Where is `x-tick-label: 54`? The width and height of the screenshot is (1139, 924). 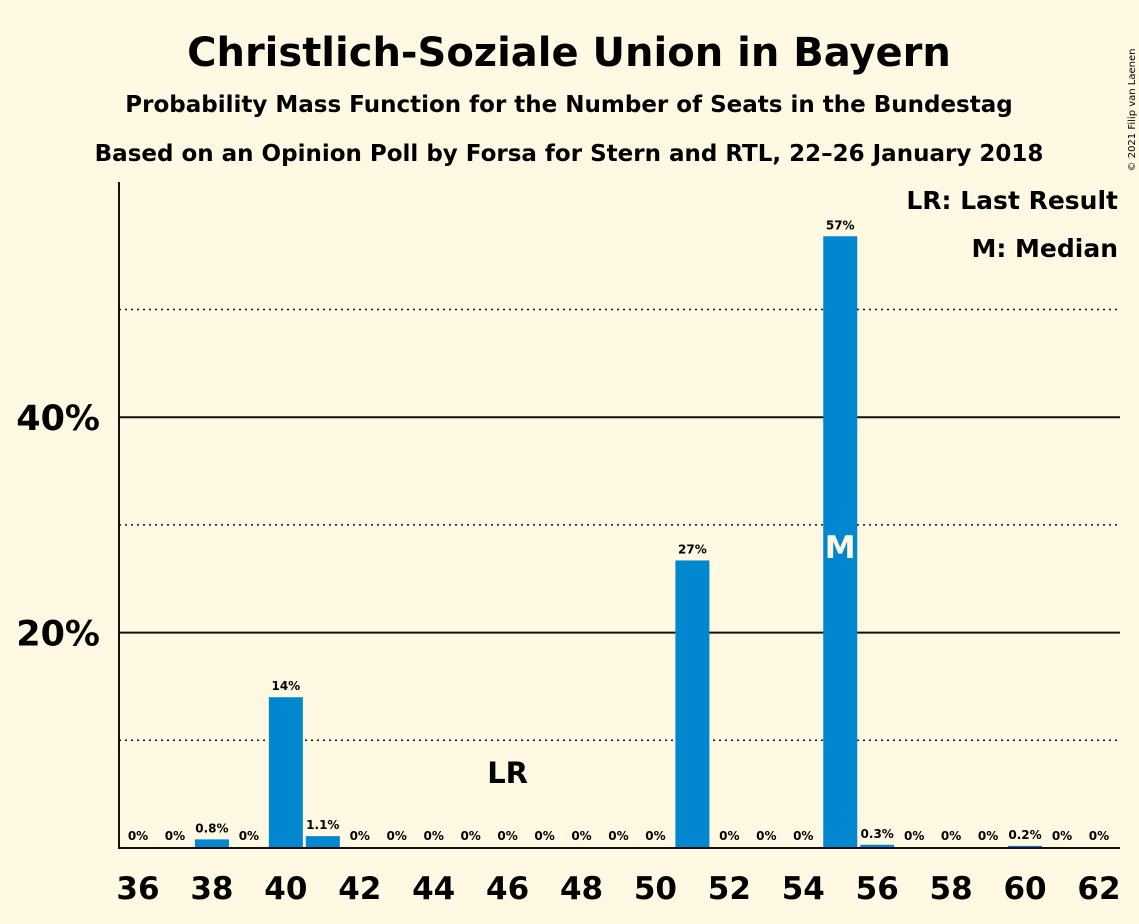
x-tick-label: 54 is located at coordinates (803, 889).